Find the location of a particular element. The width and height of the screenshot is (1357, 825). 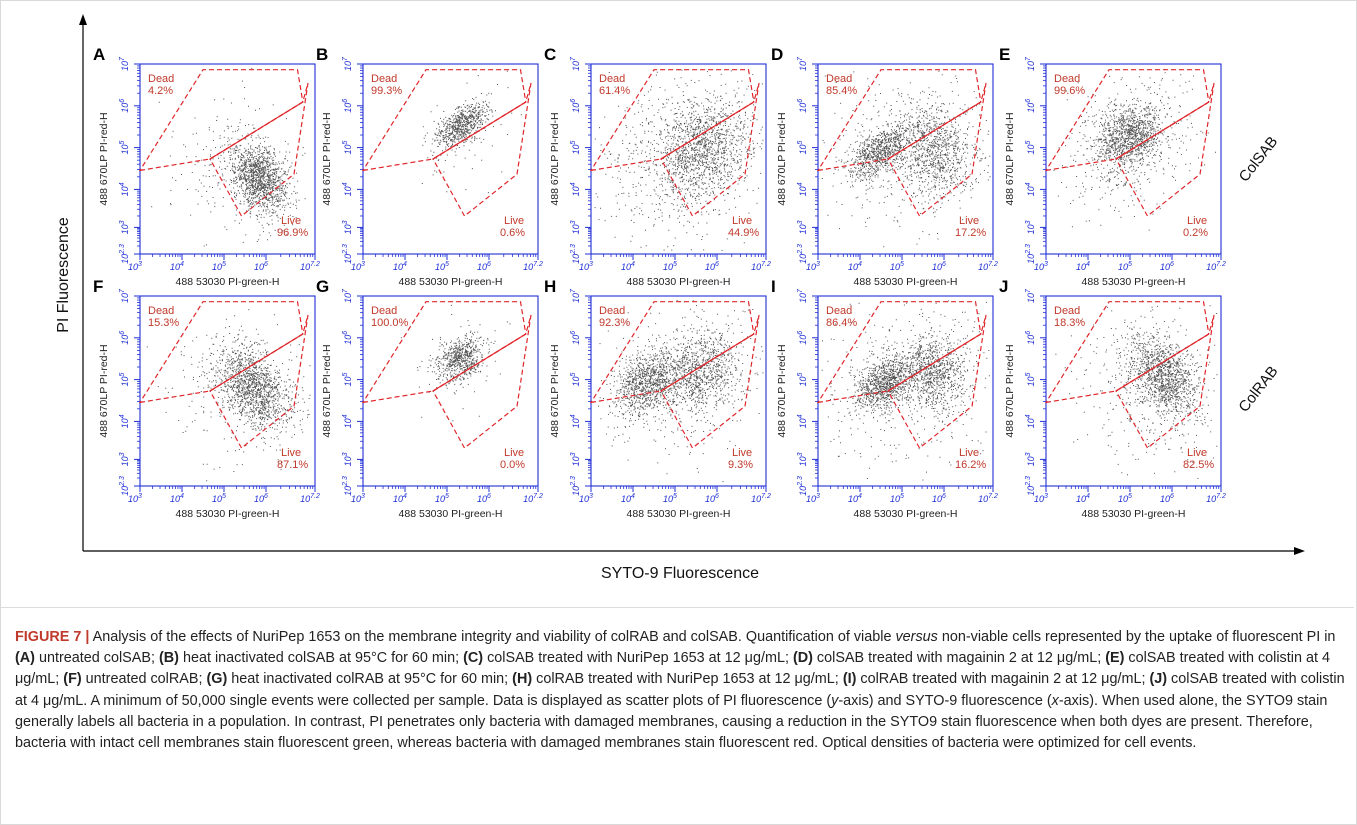

panel-letter: J is located at coordinates (1003, 286).